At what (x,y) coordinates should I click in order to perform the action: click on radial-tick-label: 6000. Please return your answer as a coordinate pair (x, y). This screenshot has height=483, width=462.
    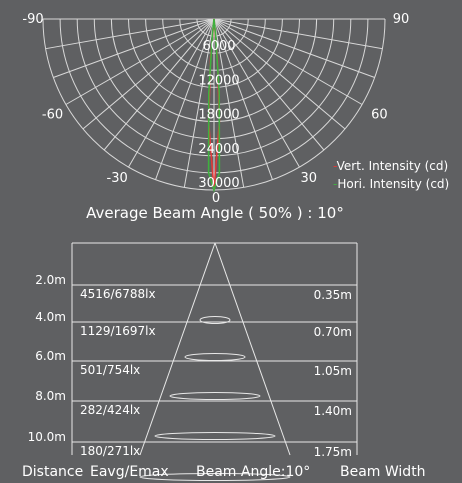
    Looking at the image, I should click on (218, 46).